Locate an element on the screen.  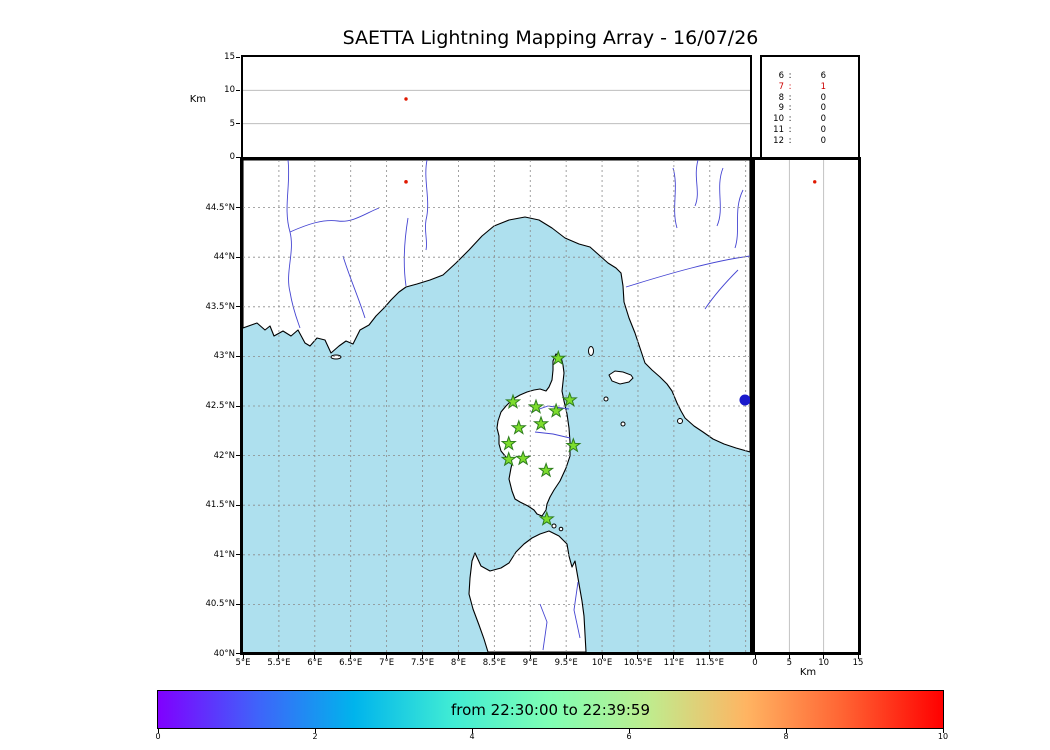
count-station: 7 is located at coordinates (781, 86).